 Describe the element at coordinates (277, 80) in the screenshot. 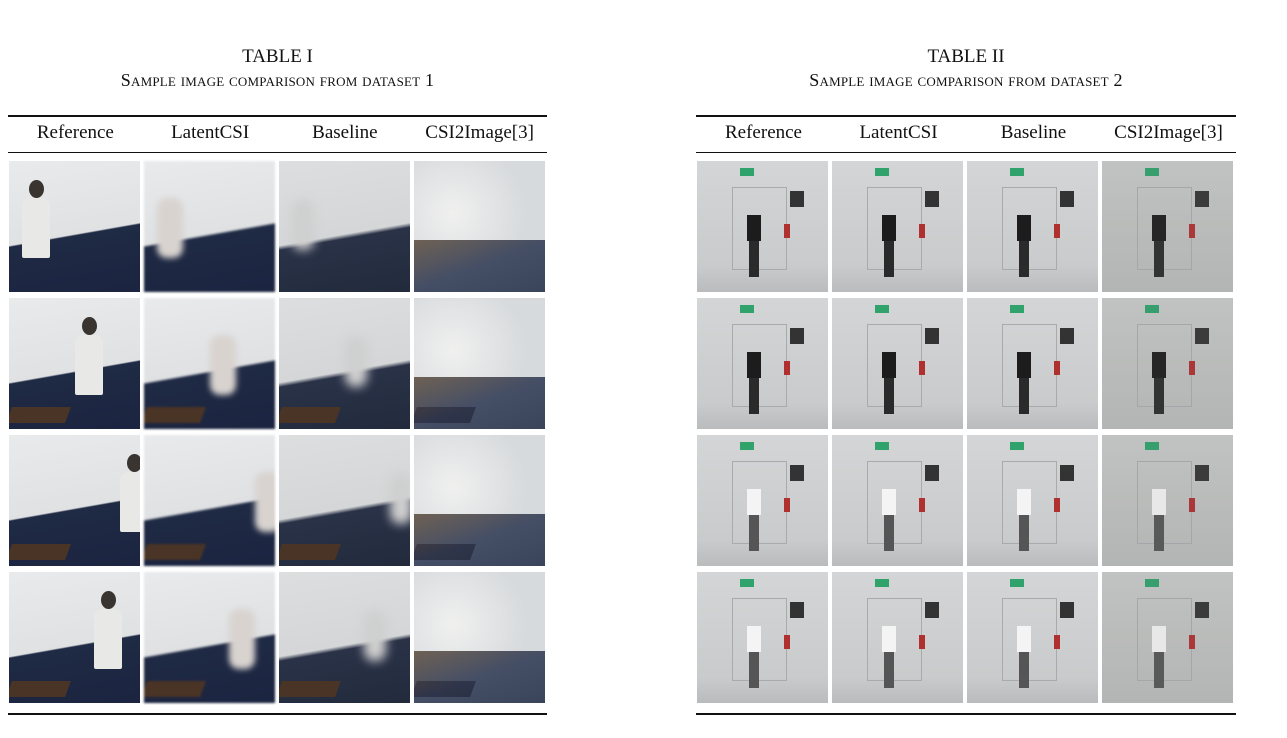

I see `table-caption: Sample image comparison from dataset 1` at that location.